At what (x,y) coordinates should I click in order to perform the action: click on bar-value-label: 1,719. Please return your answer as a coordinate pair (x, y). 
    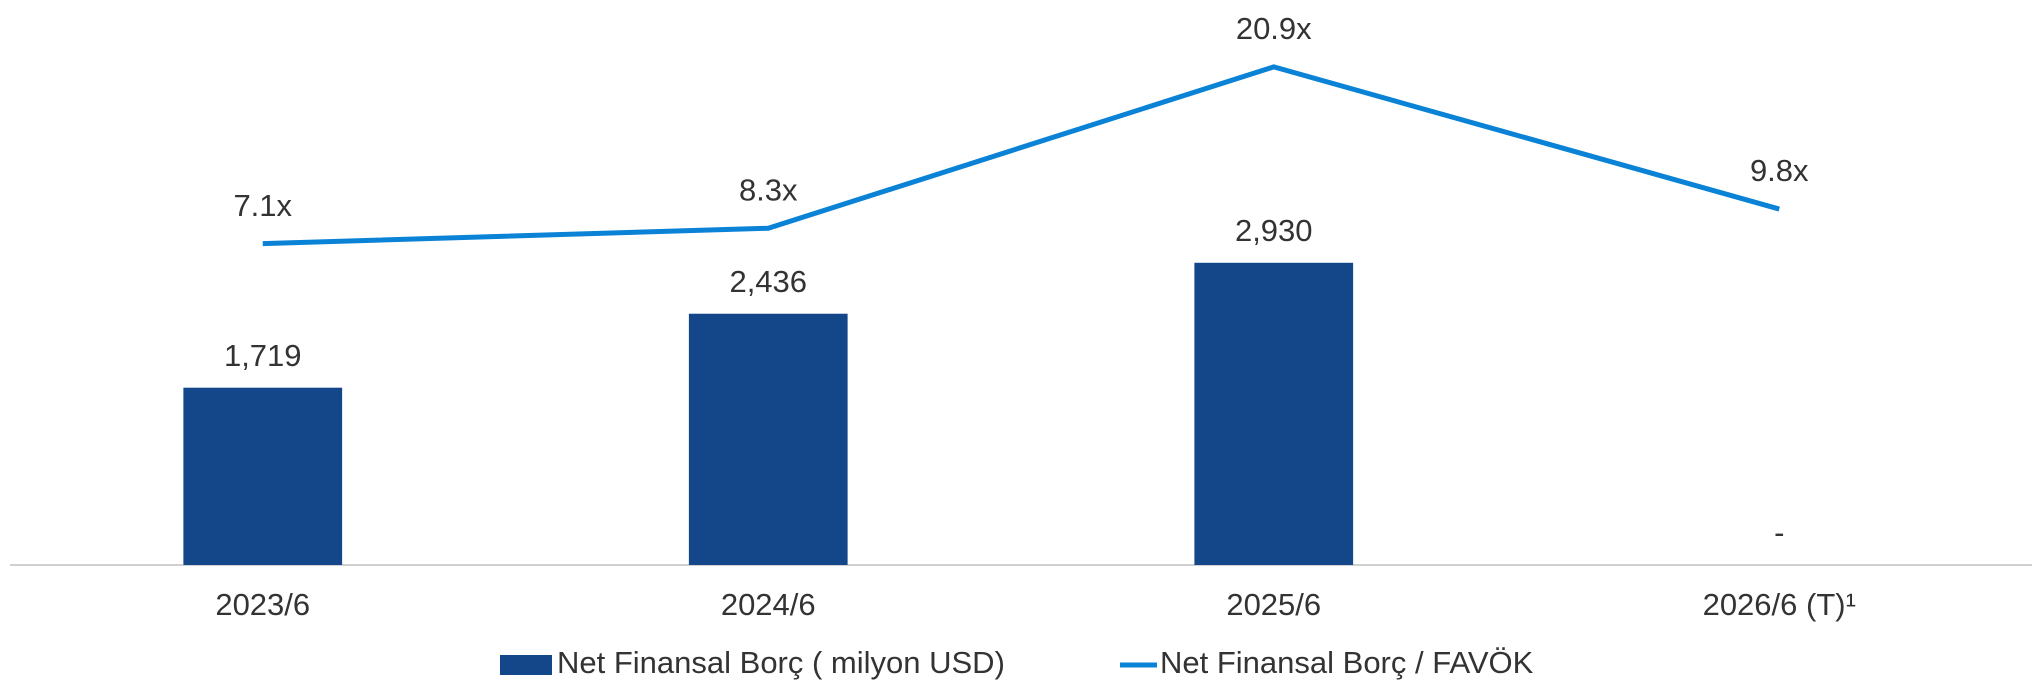
    Looking at the image, I should click on (263, 355).